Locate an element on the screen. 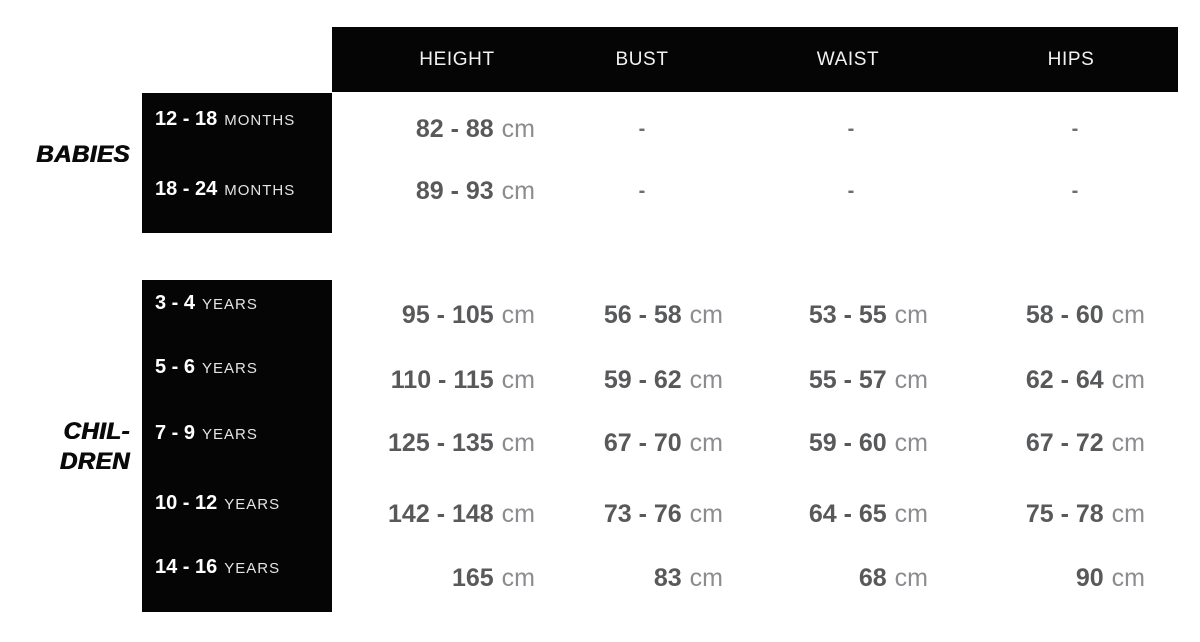  group-label-children: CHIL- DREN is located at coordinates (65, 447).